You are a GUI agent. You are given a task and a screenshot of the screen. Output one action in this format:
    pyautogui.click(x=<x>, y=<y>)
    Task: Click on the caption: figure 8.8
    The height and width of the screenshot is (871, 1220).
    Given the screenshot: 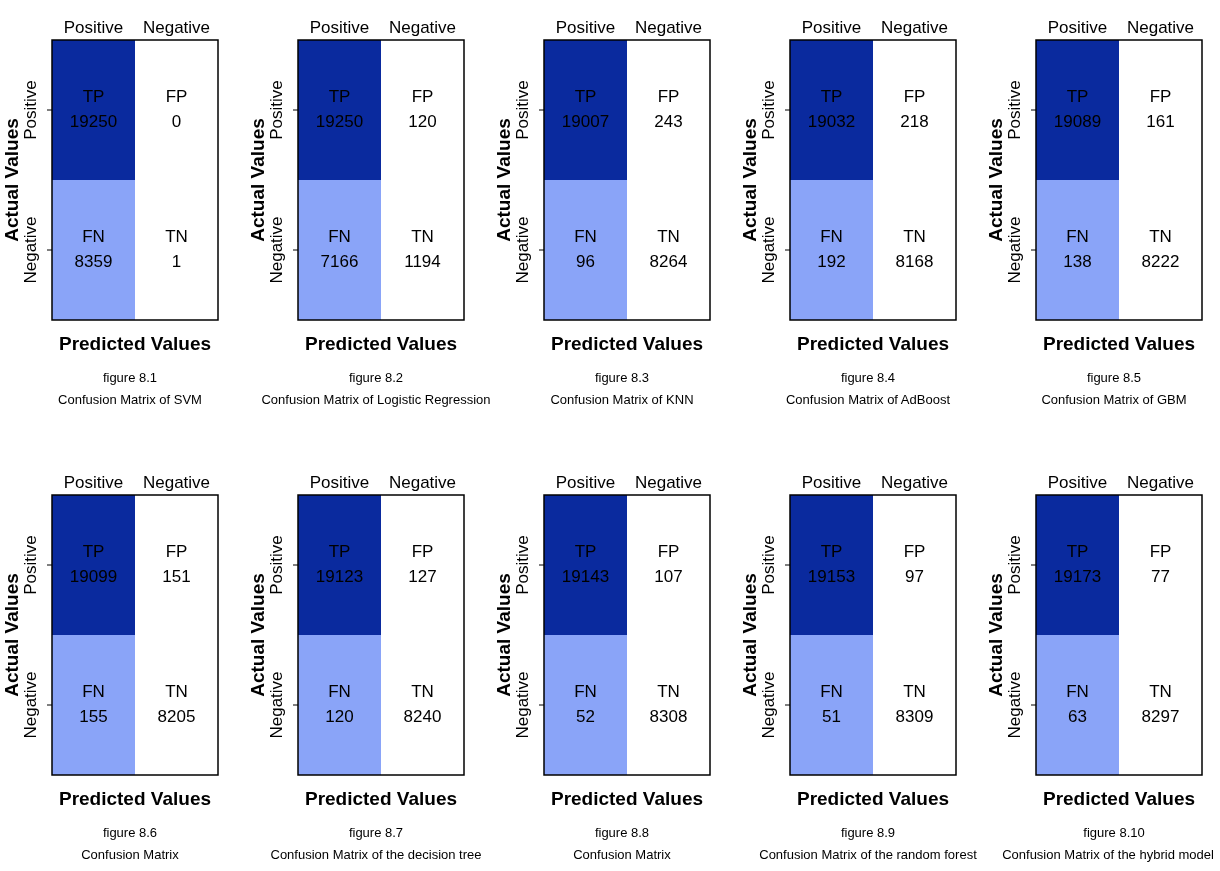 What is the action you would take?
    pyautogui.click(x=622, y=832)
    